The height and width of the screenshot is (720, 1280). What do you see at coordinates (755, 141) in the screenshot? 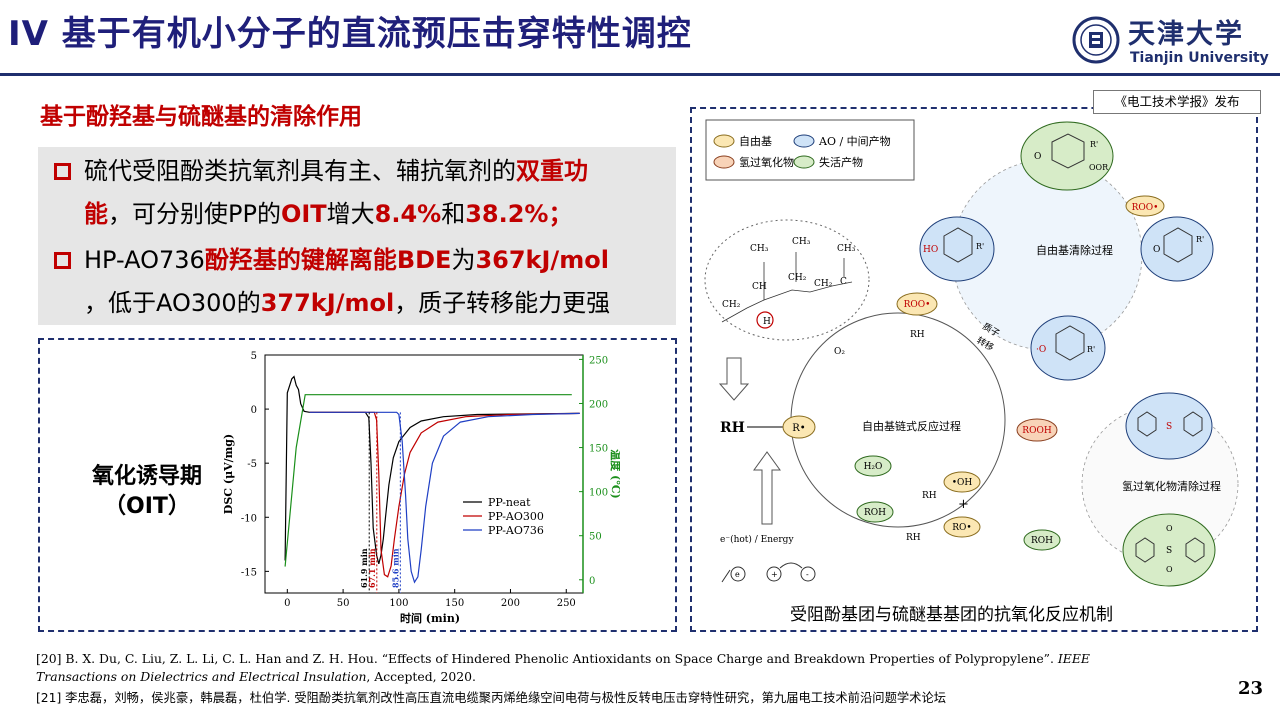
I see `legend-radical: 自由基` at bounding box center [755, 141].